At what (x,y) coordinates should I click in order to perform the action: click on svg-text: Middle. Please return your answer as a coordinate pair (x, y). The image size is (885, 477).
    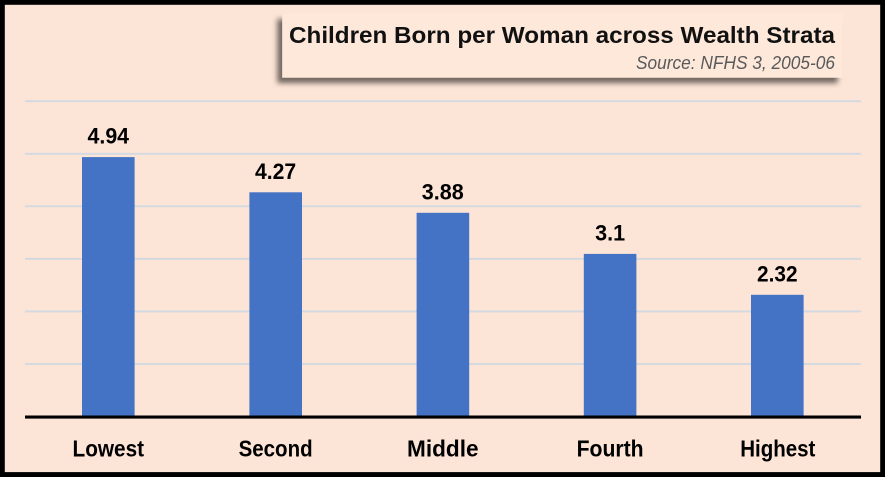
    Looking at the image, I should click on (443, 448).